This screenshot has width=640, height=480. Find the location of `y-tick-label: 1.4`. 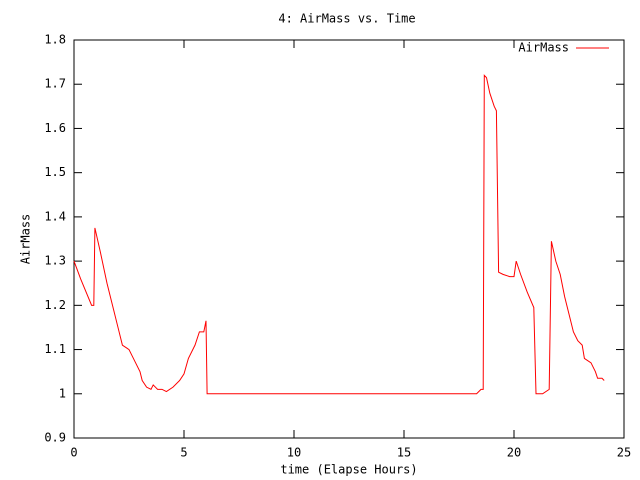

y-tick-label: 1.4 is located at coordinates (55, 216).